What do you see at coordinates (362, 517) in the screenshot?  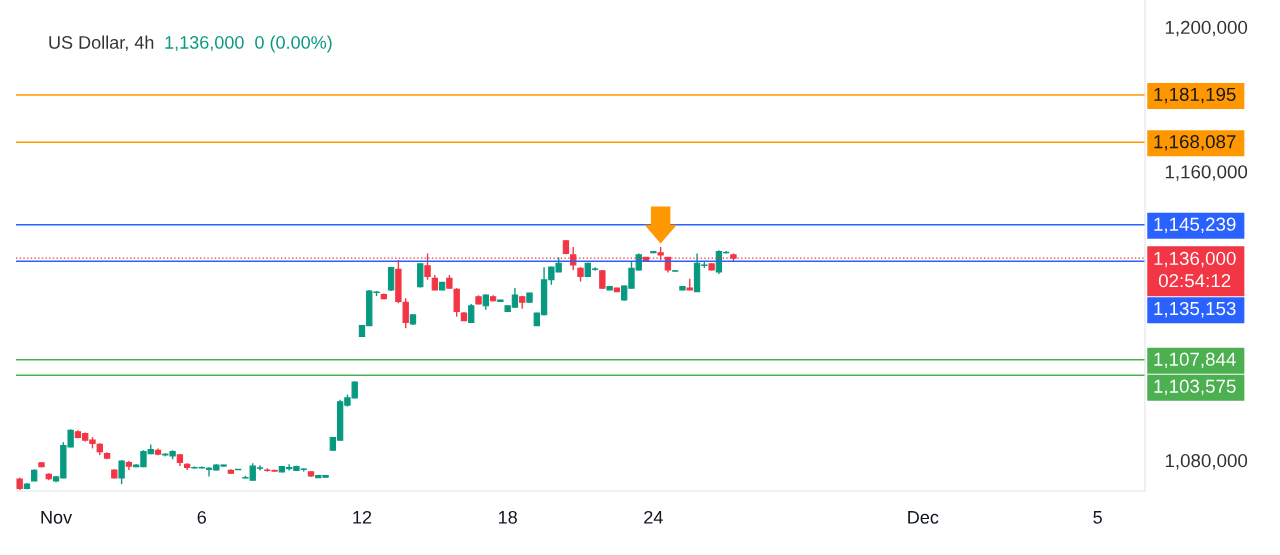 I see `x-tick-label: 12` at bounding box center [362, 517].